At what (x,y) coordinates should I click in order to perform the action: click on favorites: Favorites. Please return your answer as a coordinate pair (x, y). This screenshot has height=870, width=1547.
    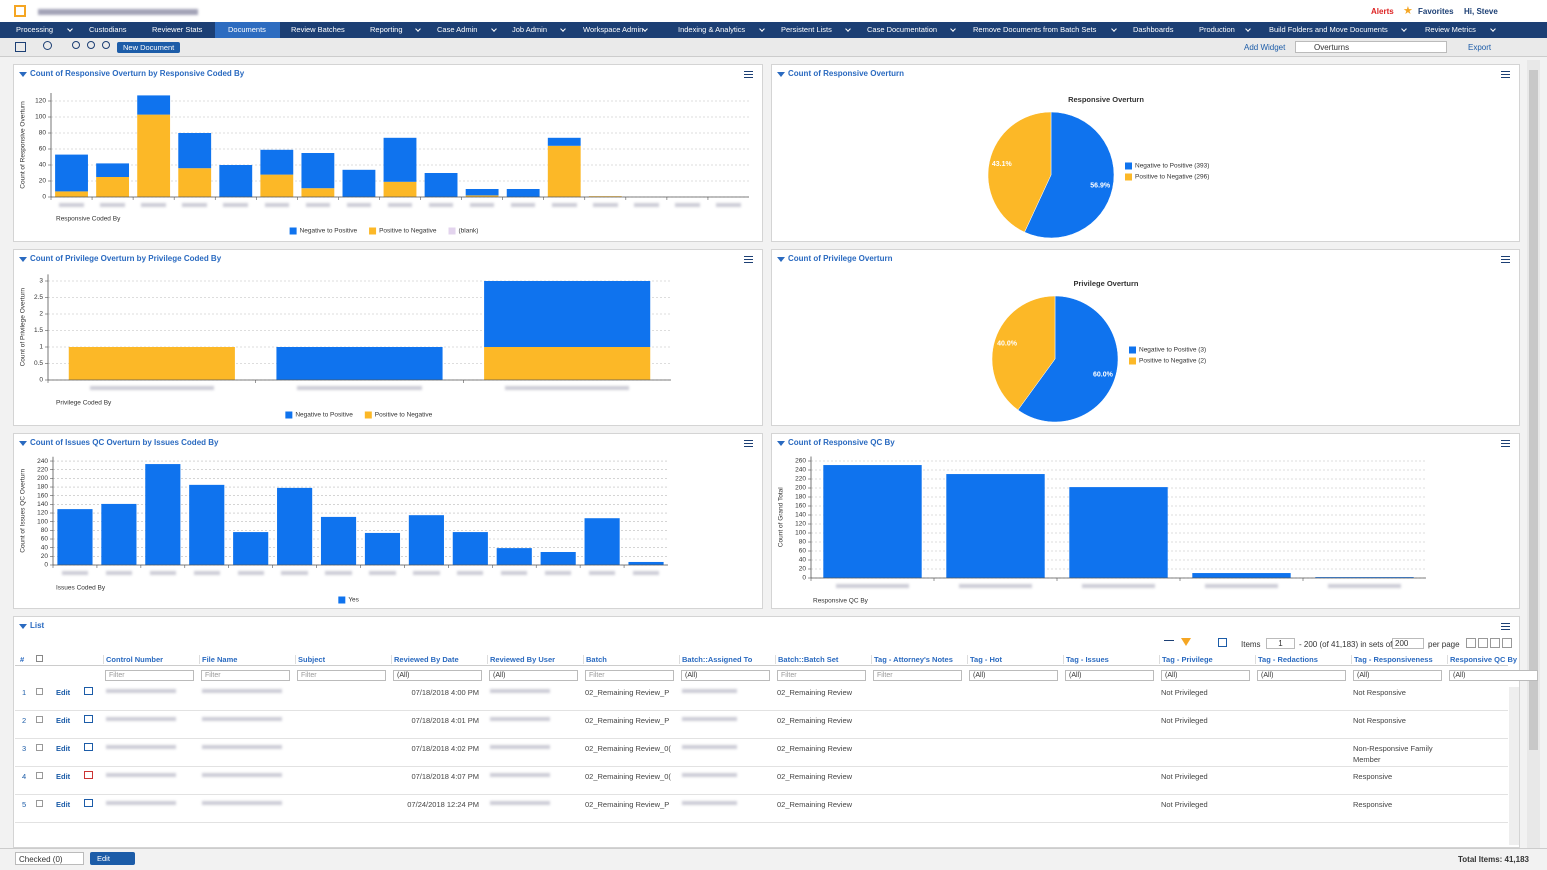
    Looking at the image, I should click on (1436, 11).